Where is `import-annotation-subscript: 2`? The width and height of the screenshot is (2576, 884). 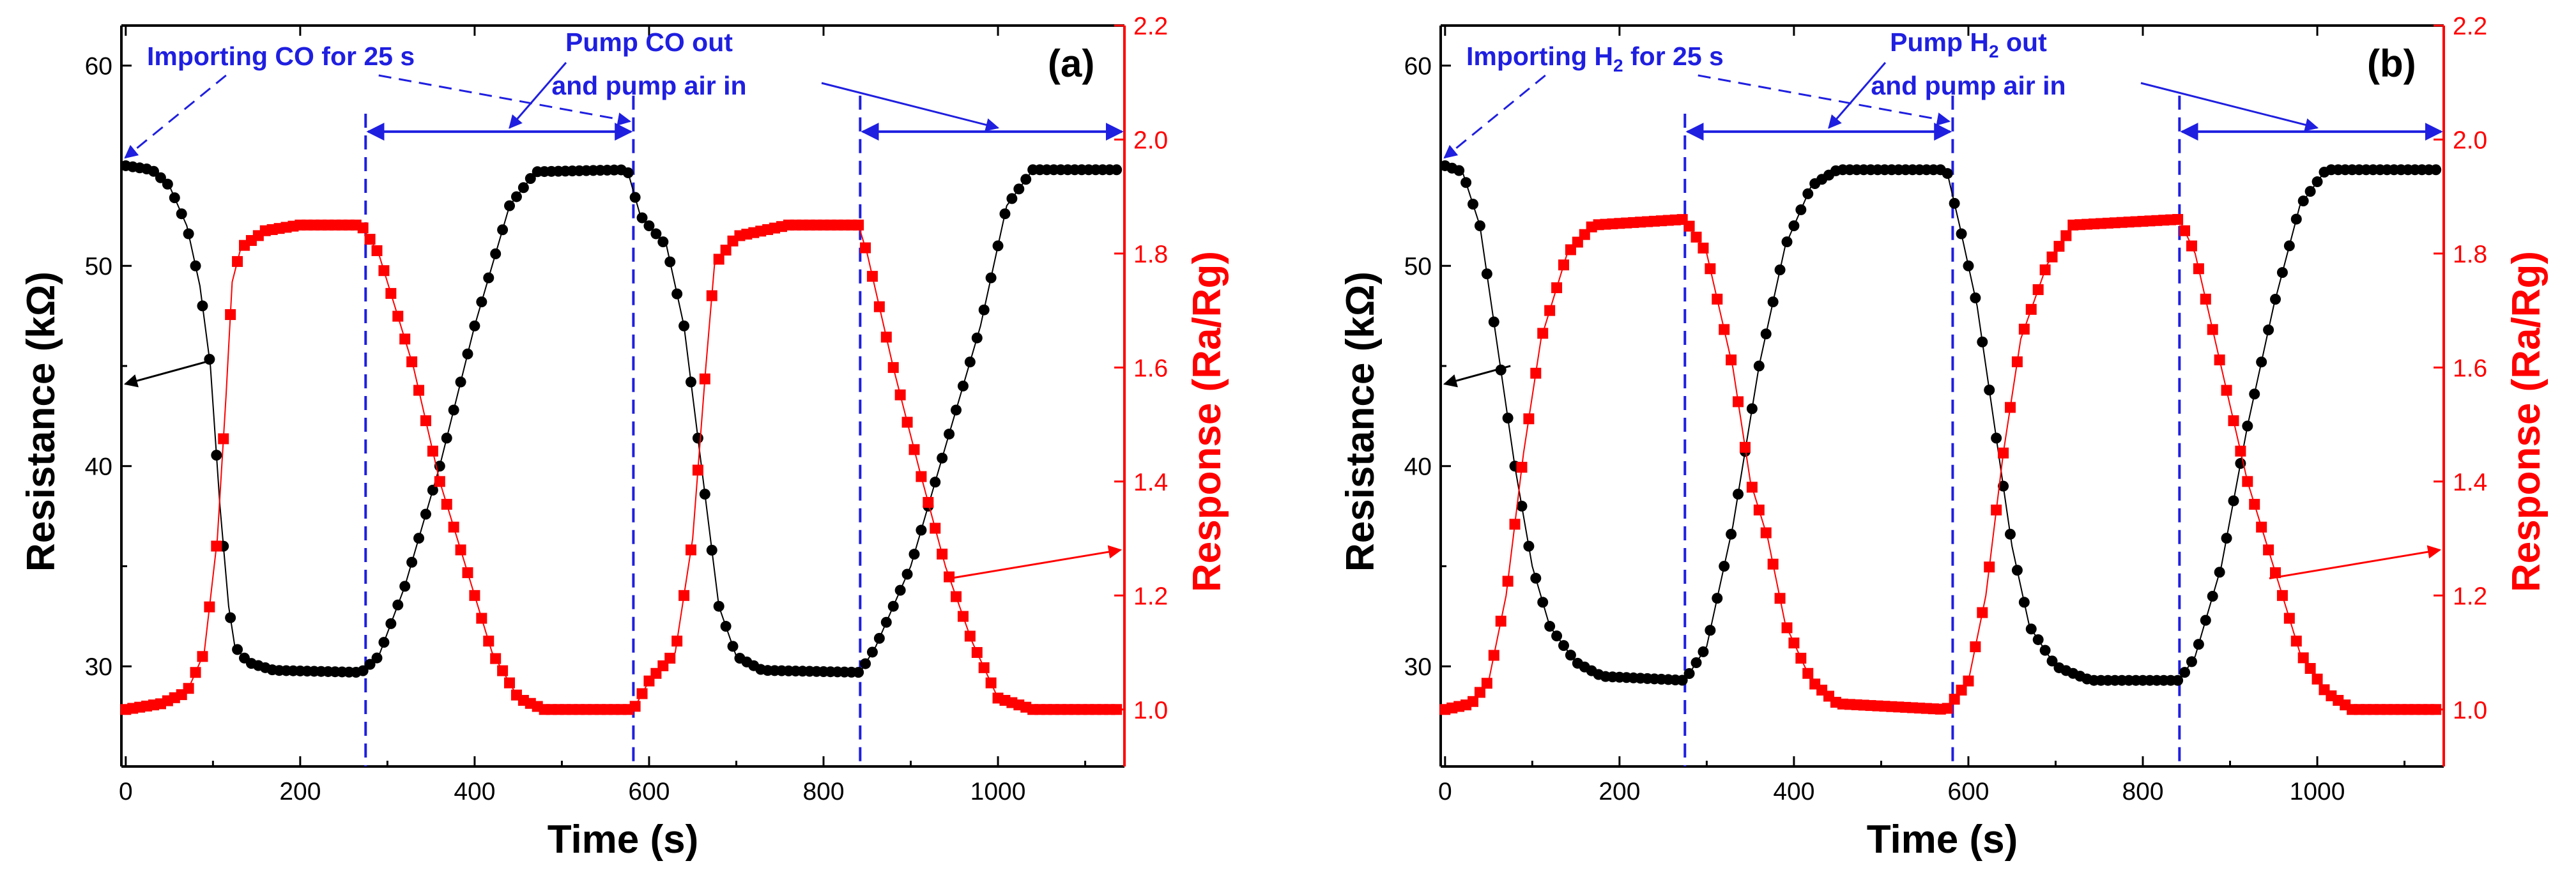
import-annotation-subscript: 2 is located at coordinates (1618, 65).